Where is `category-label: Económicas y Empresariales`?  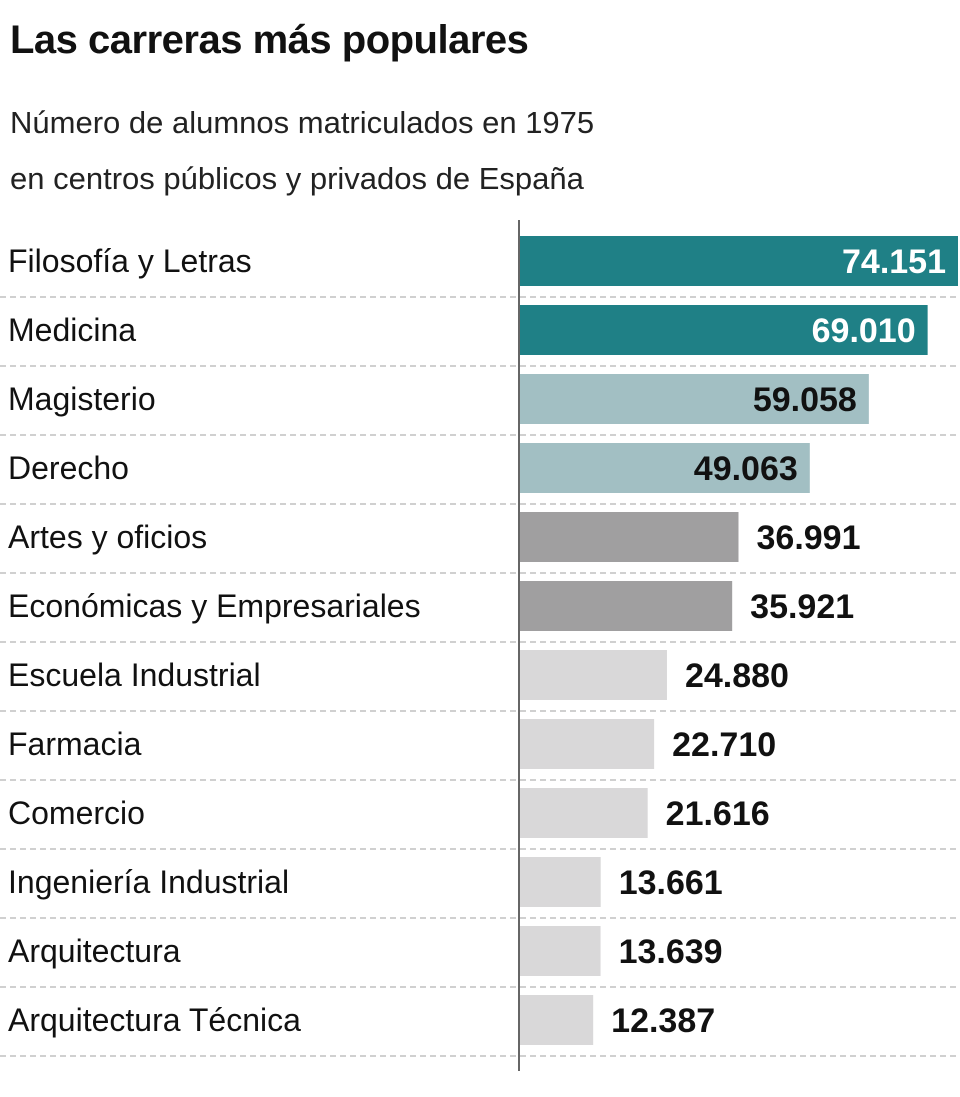
category-label: Económicas y Empresariales is located at coordinates (214, 606).